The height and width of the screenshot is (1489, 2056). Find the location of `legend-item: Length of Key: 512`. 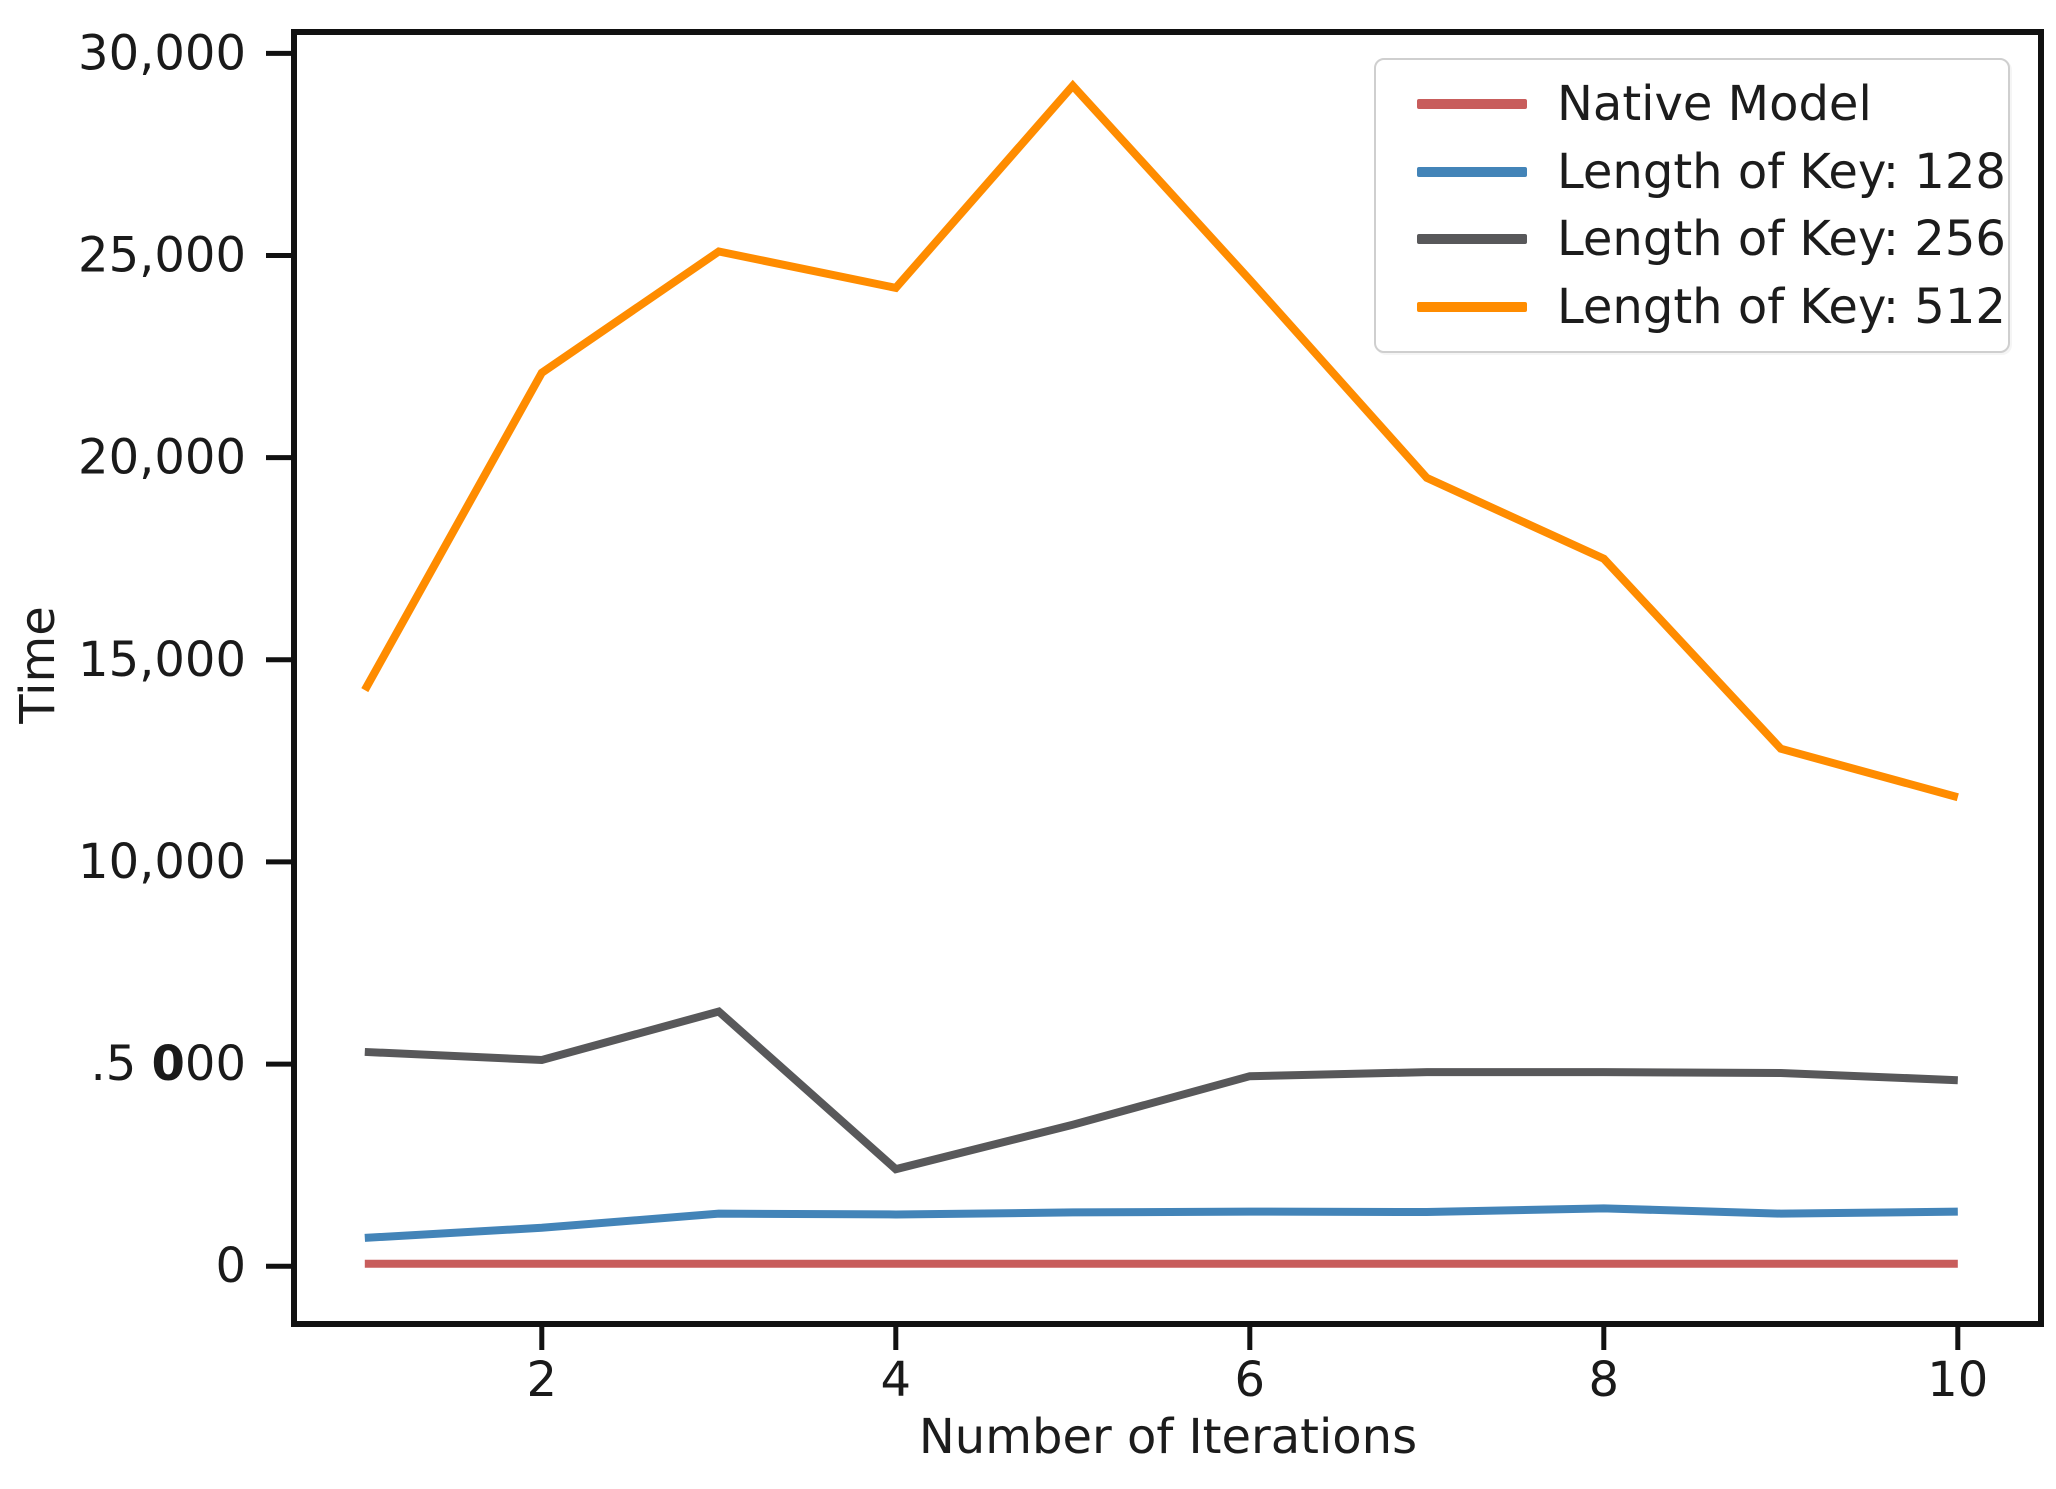

legend-item: Length of Key: 512 is located at coordinates (1711, 307).